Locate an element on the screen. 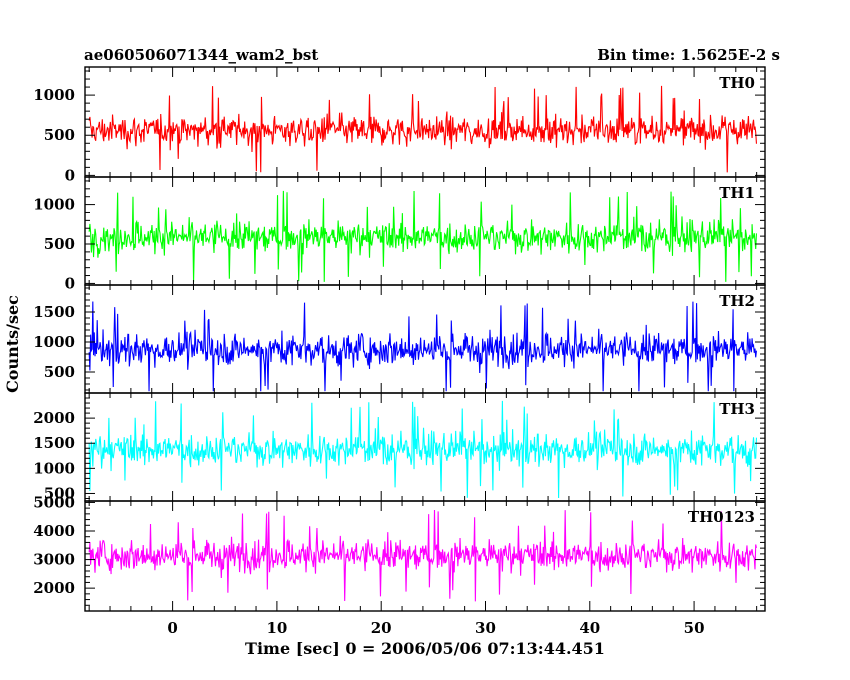 The image size is (850, 680). x-tick-label: 50 is located at coordinates (694, 628).